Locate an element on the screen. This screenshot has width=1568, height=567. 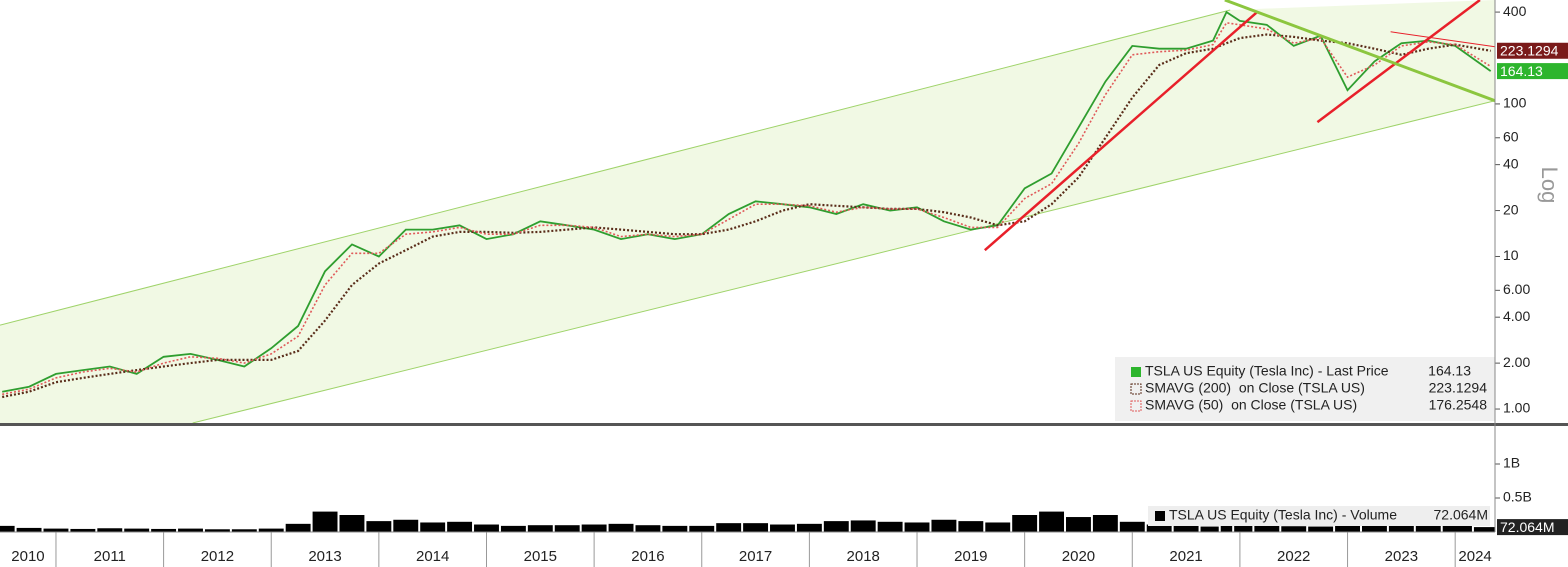
y-tick-label: 0.5B is located at coordinates (1517, 497).